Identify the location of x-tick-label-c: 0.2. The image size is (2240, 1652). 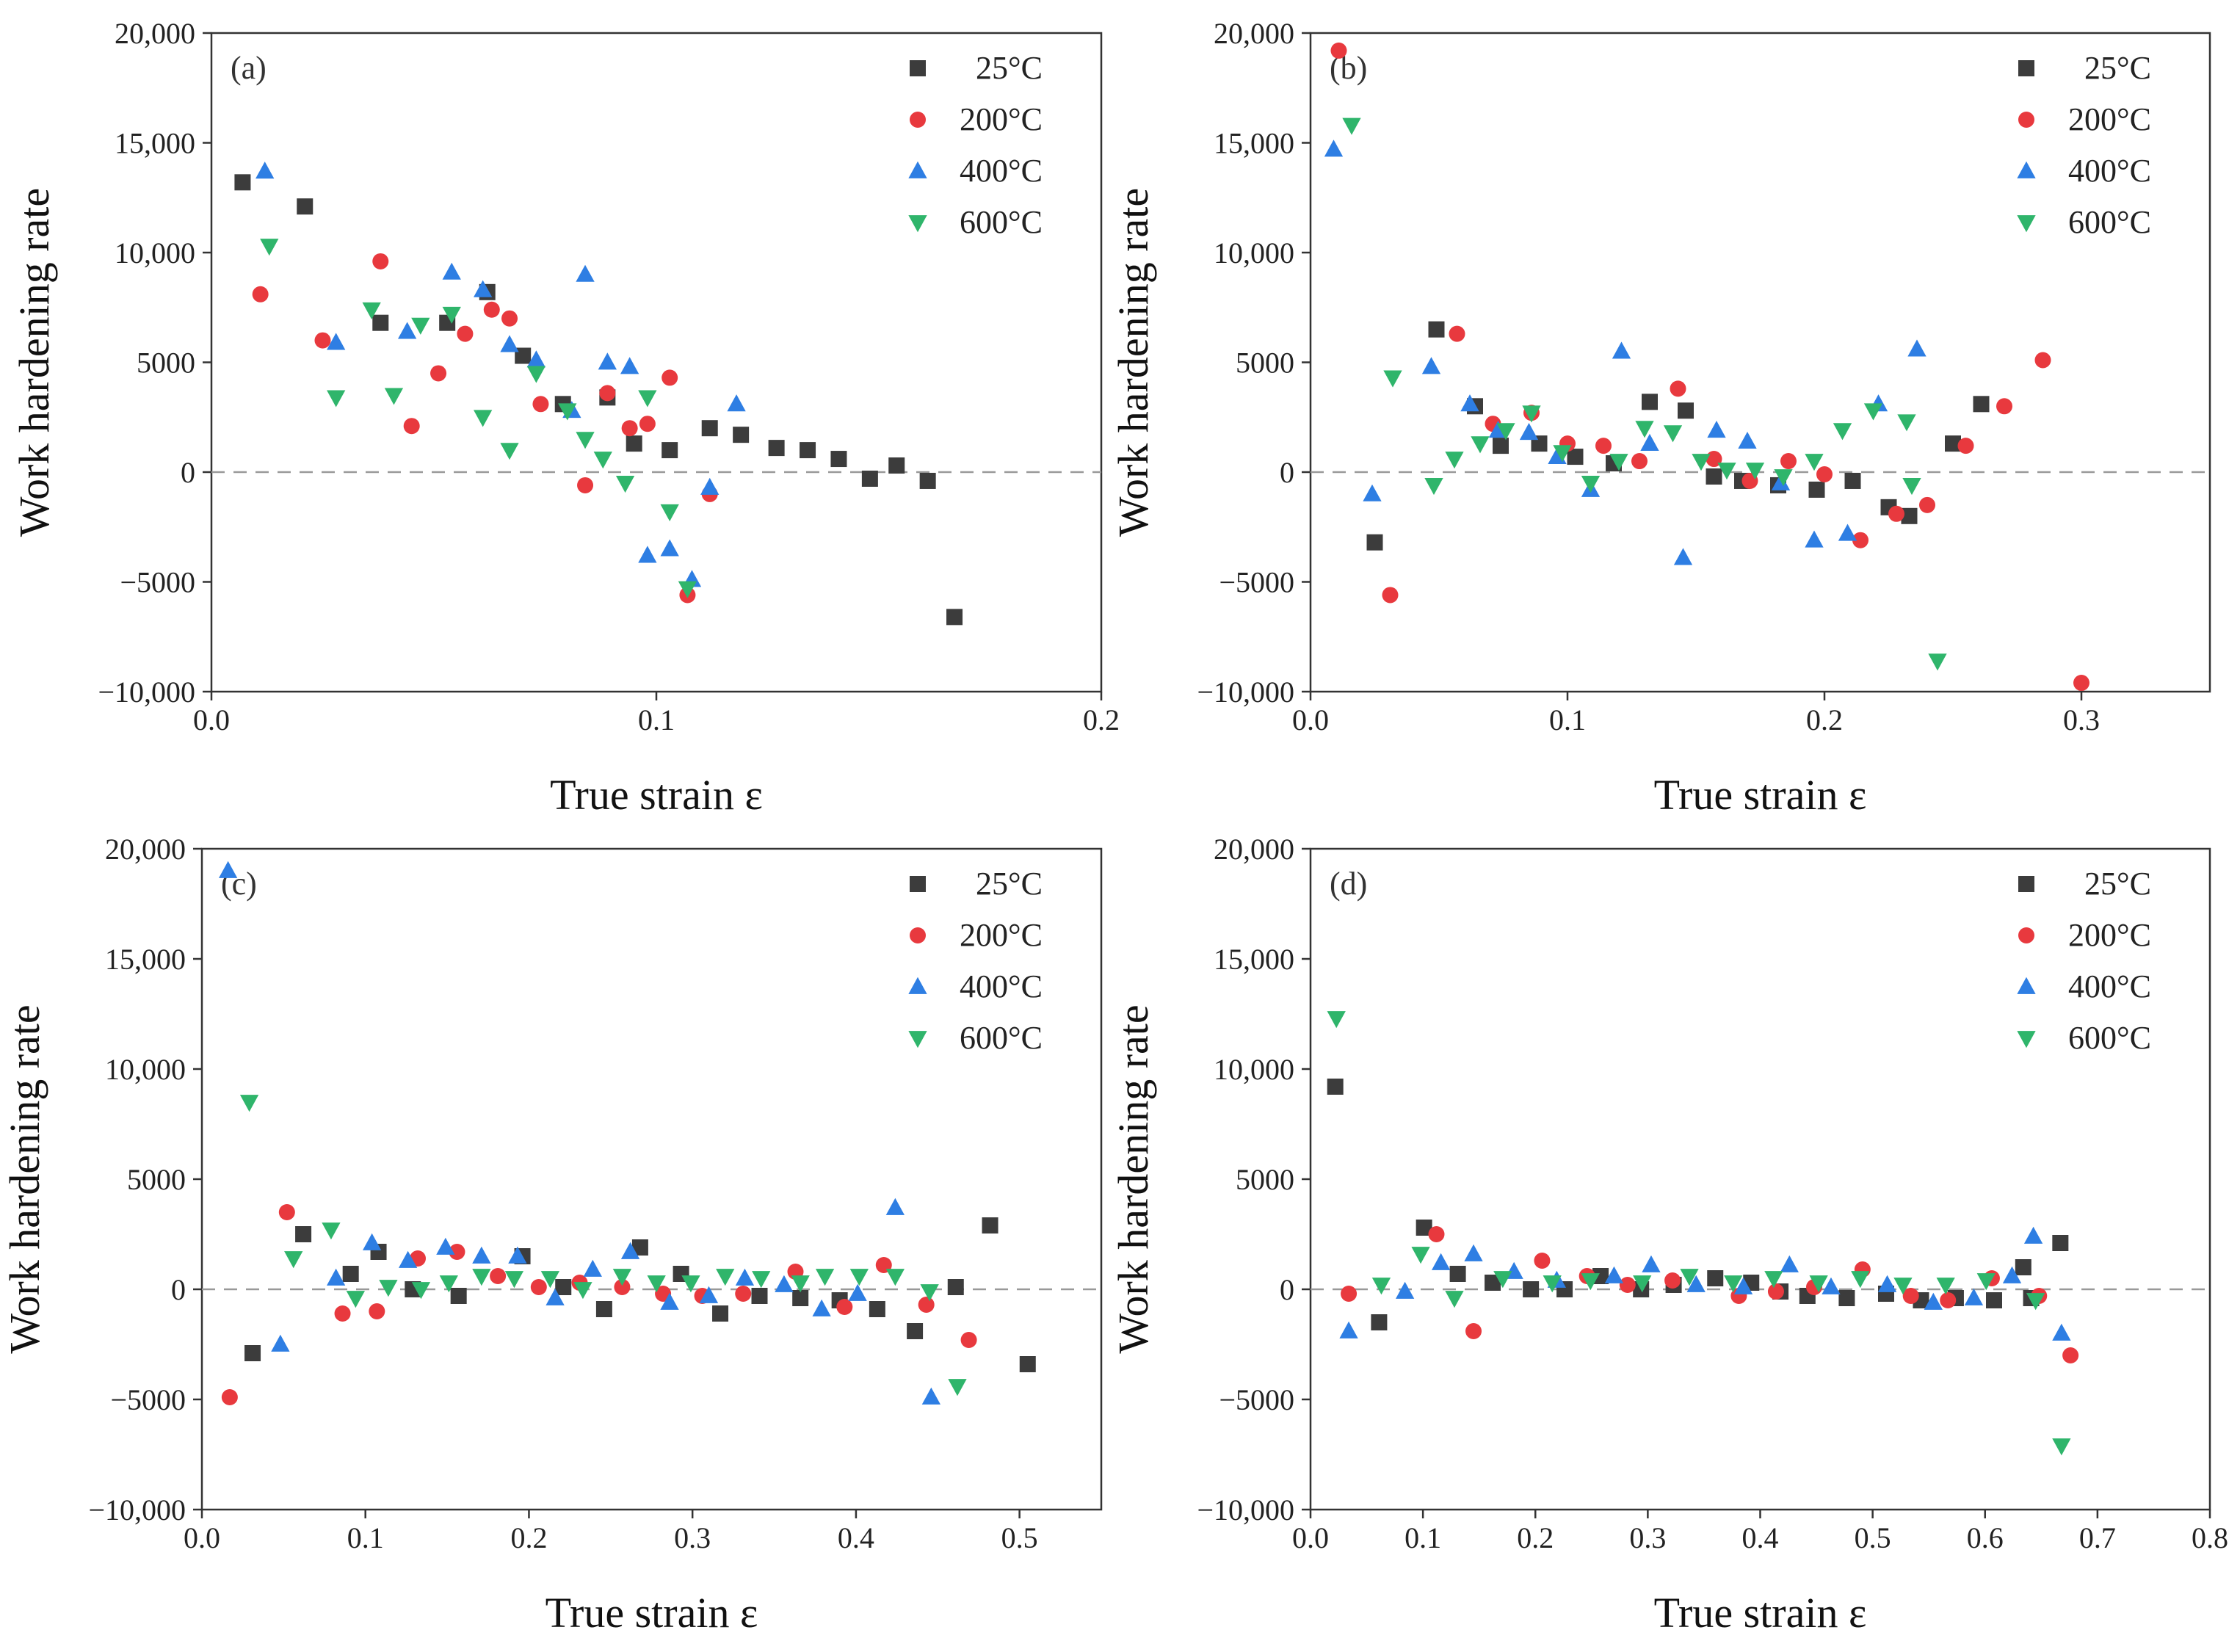
(528, 1537).